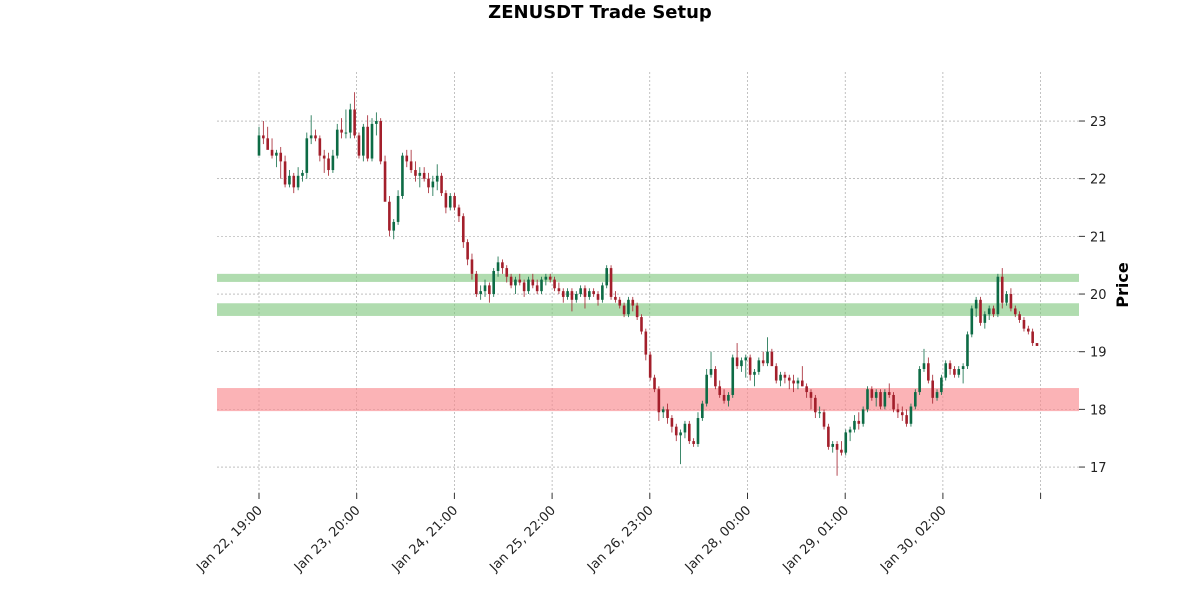 The width and height of the screenshot is (1200, 600). What do you see at coordinates (600, 12) in the screenshot?
I see `chart-title: ZENUSDT Trade Setup` at bounding box center [600, 12].